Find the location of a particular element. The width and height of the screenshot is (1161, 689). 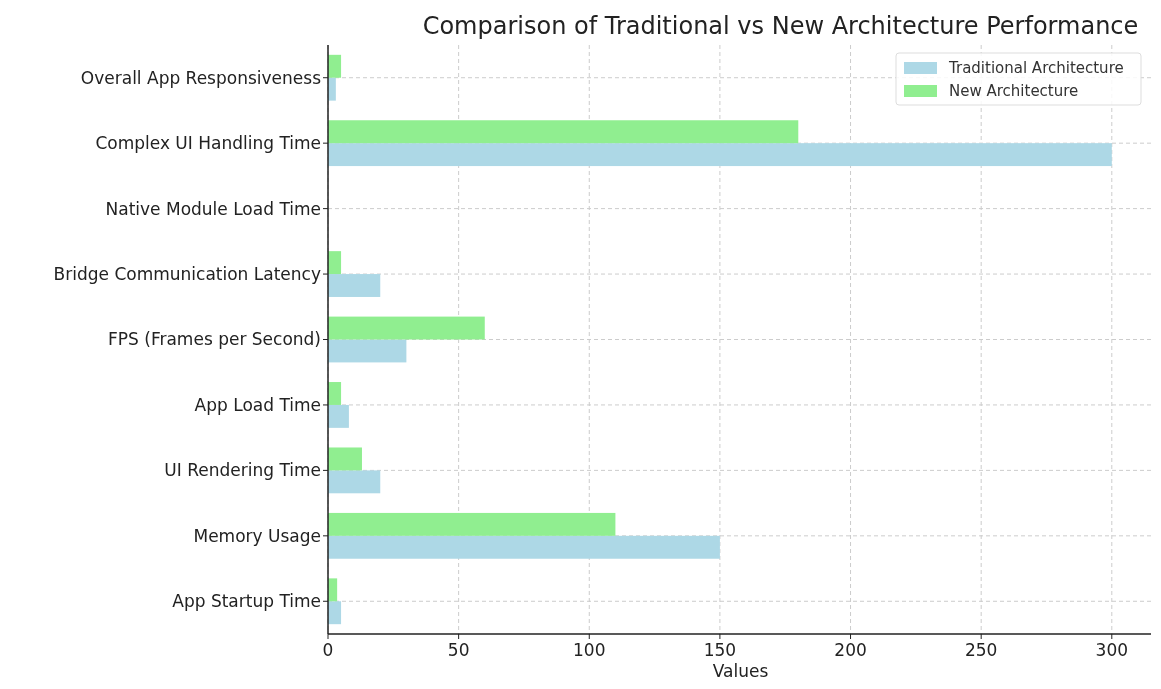

y-tick-label: FPS (Frames per Second) is located at coordinates (214, 339).